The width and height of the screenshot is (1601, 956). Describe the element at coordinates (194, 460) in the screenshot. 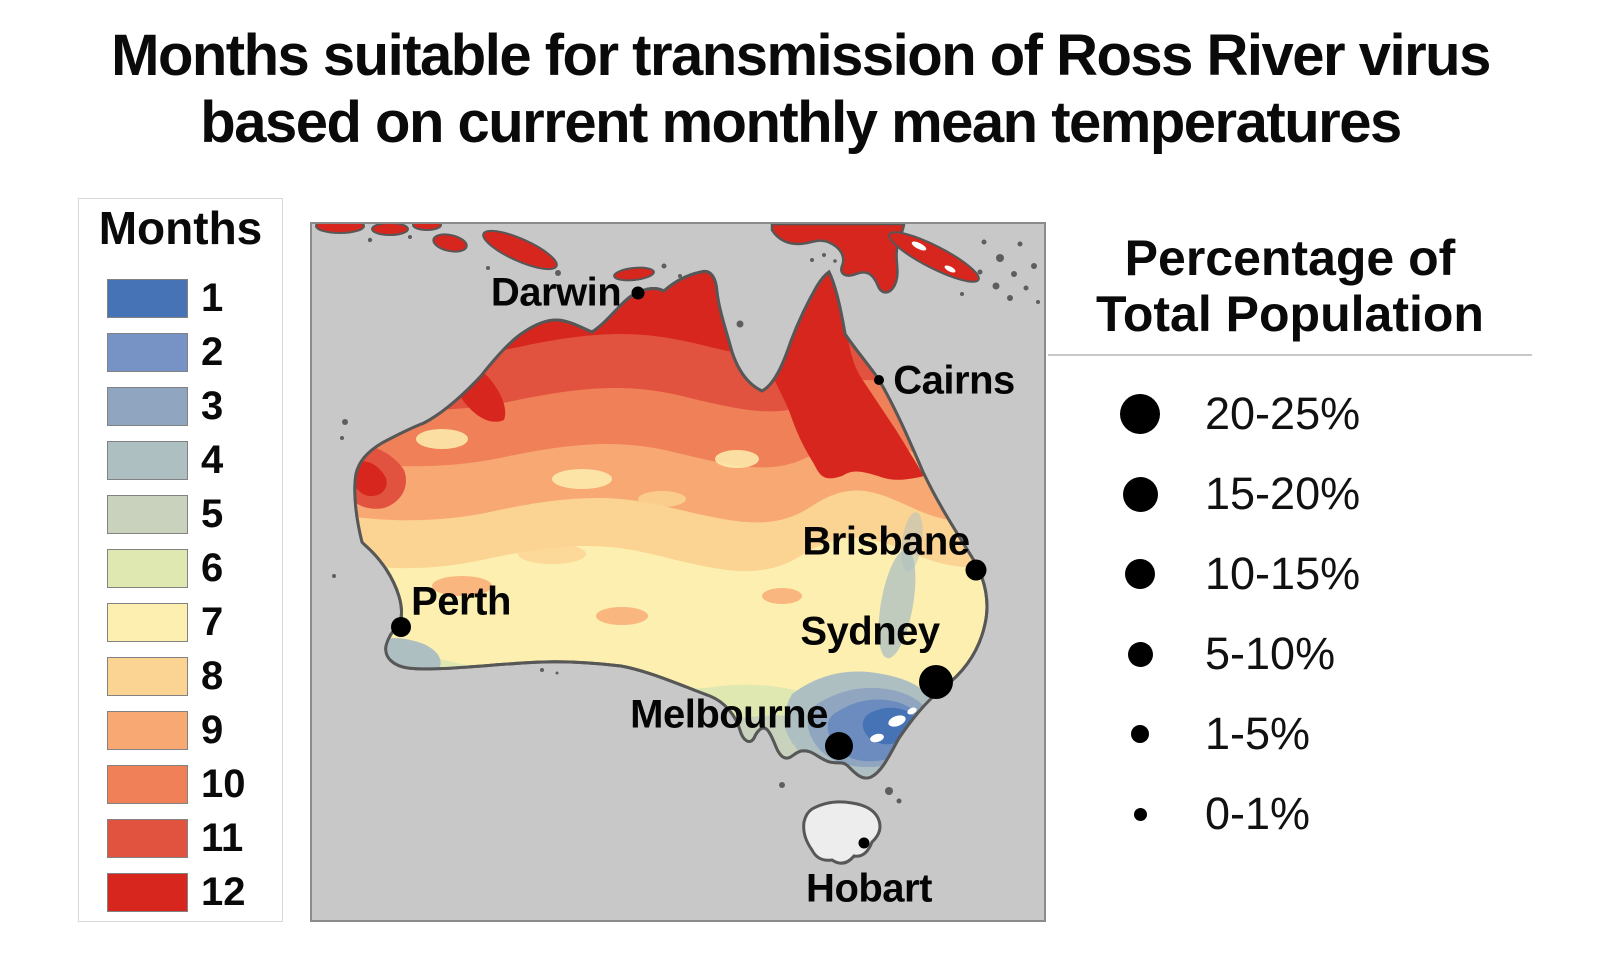

I see `month-row: 4` at that location.